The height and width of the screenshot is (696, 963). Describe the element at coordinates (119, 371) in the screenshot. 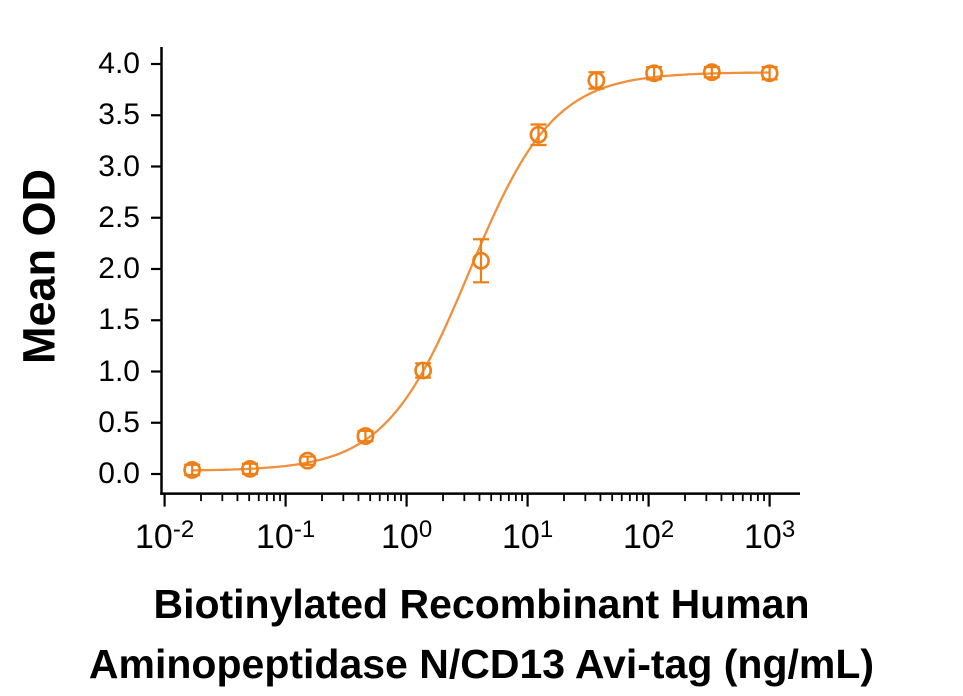

I see `y-tick-label: 1.0` at that location.